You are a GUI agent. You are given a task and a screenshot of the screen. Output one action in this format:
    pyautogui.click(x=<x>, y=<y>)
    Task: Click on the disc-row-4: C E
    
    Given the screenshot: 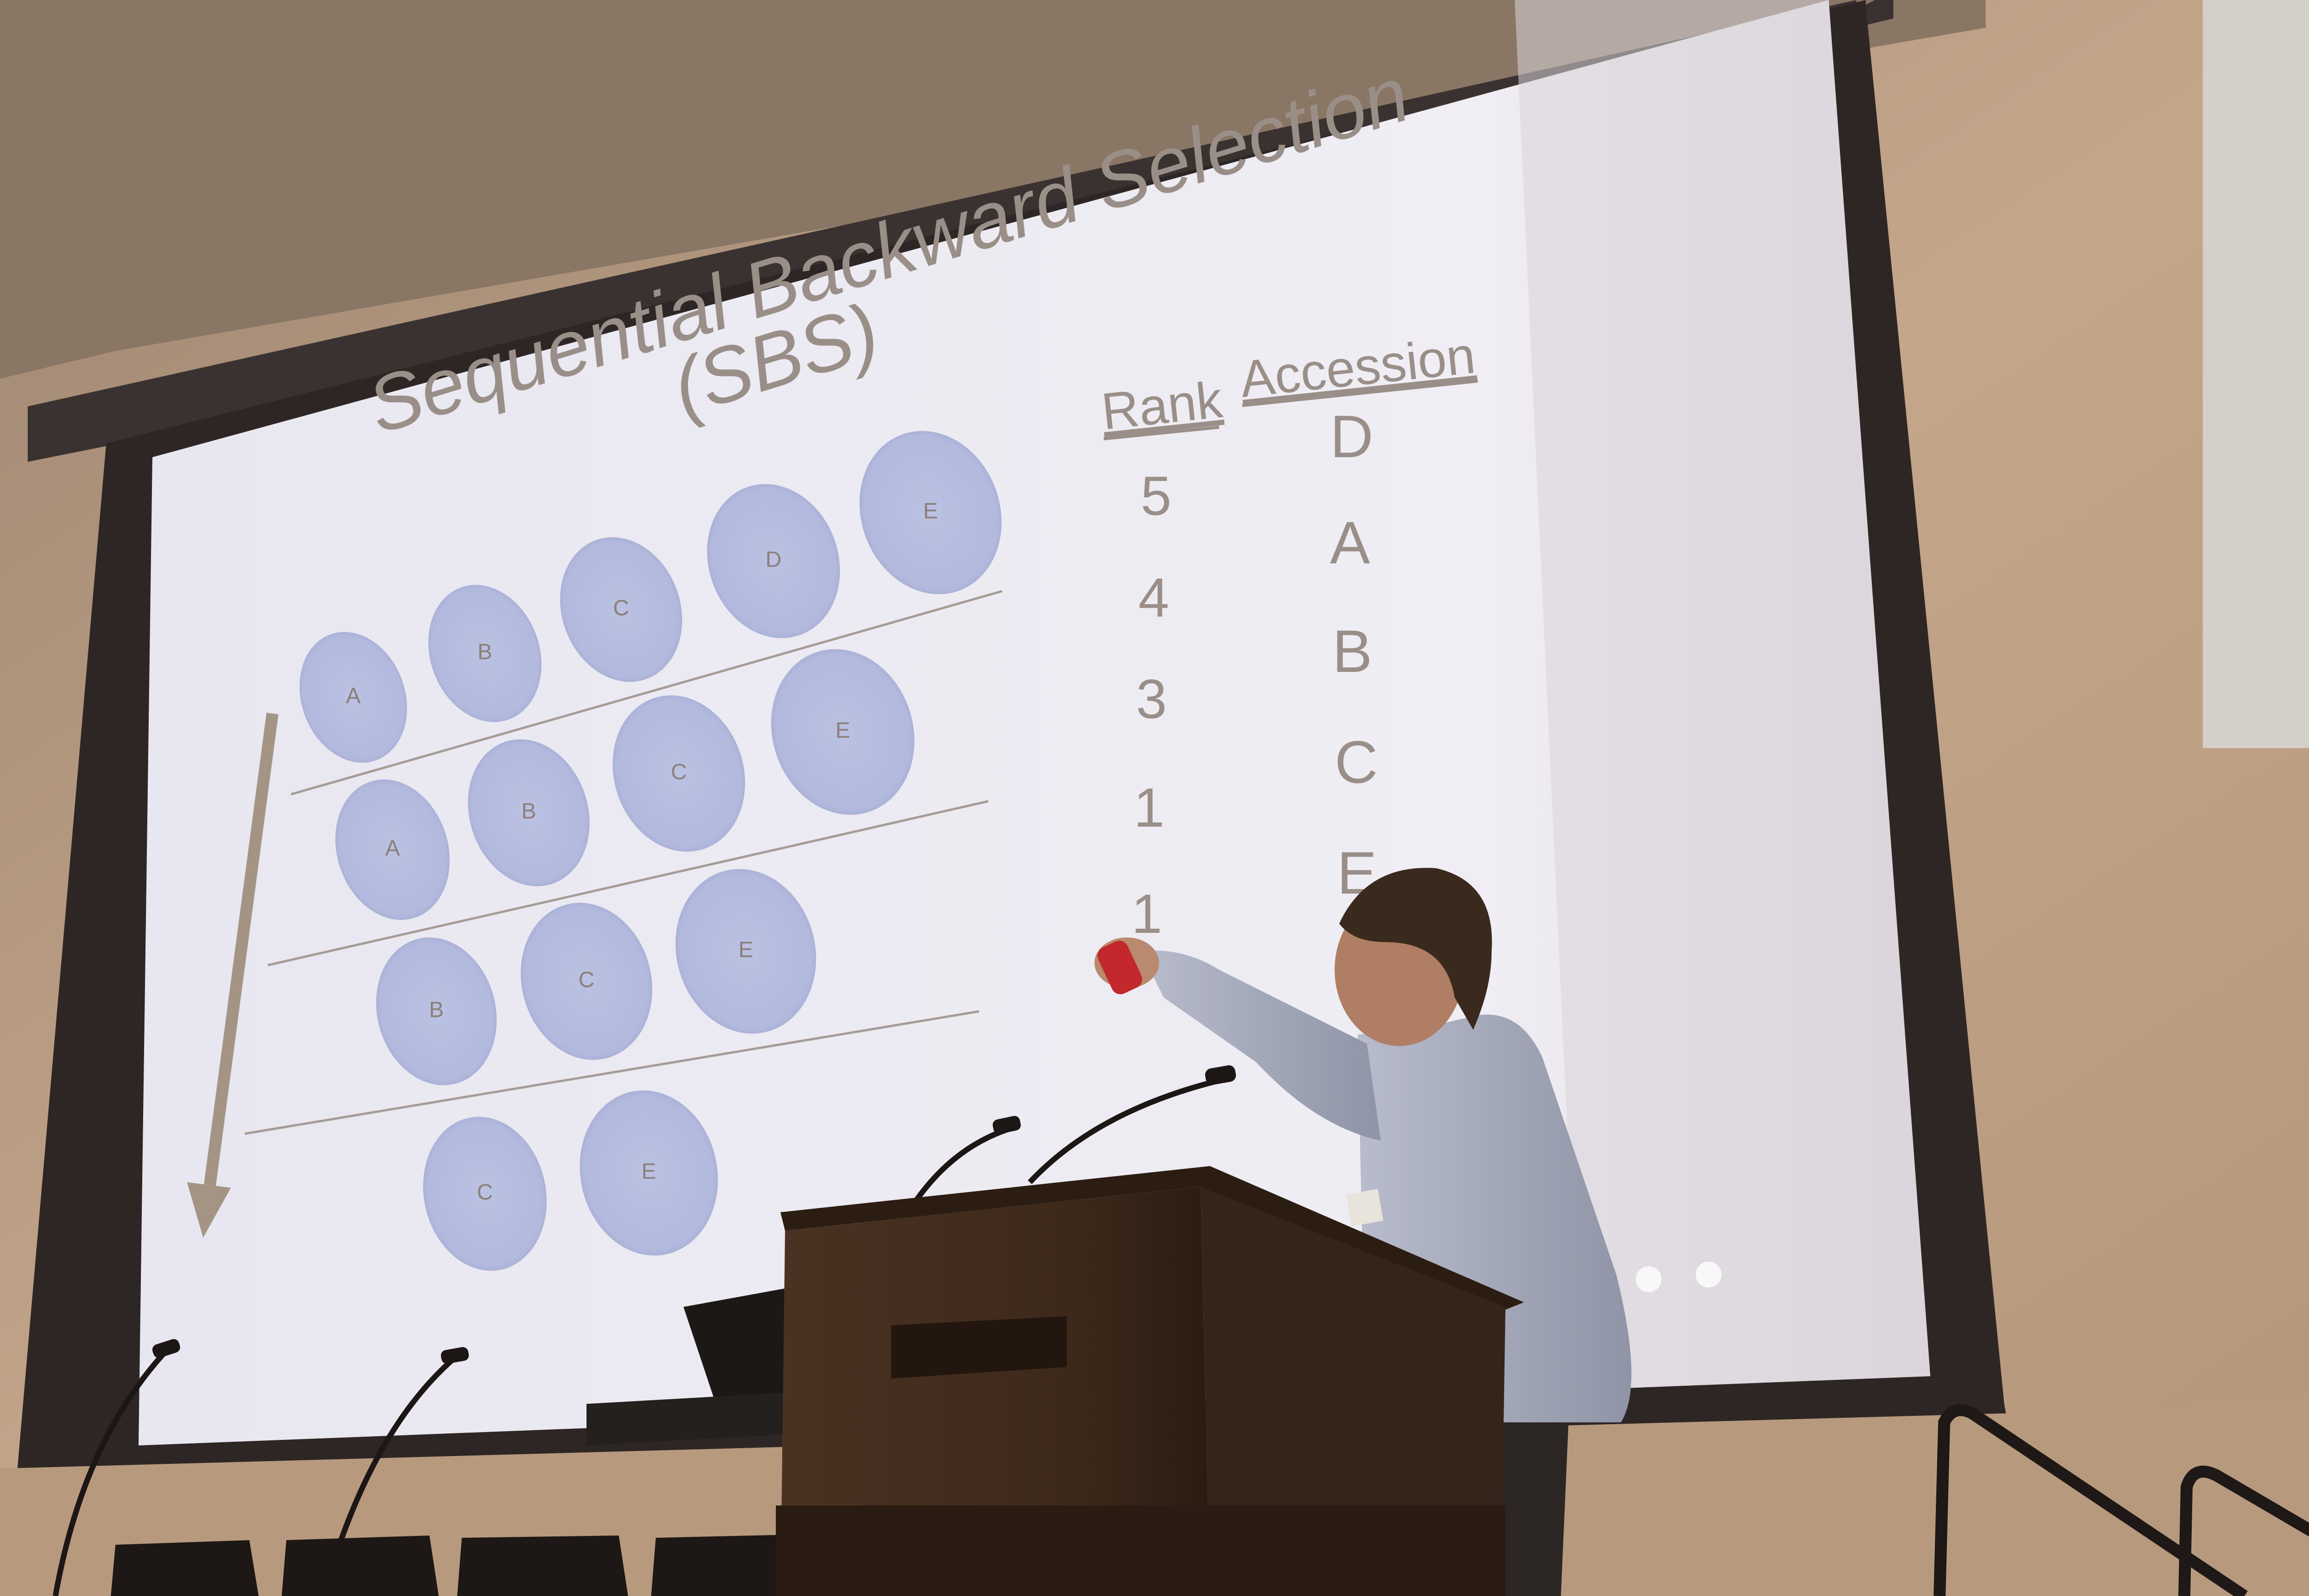 What is the action you would take?
    pyautogui.click(x=570, y=1180)
    